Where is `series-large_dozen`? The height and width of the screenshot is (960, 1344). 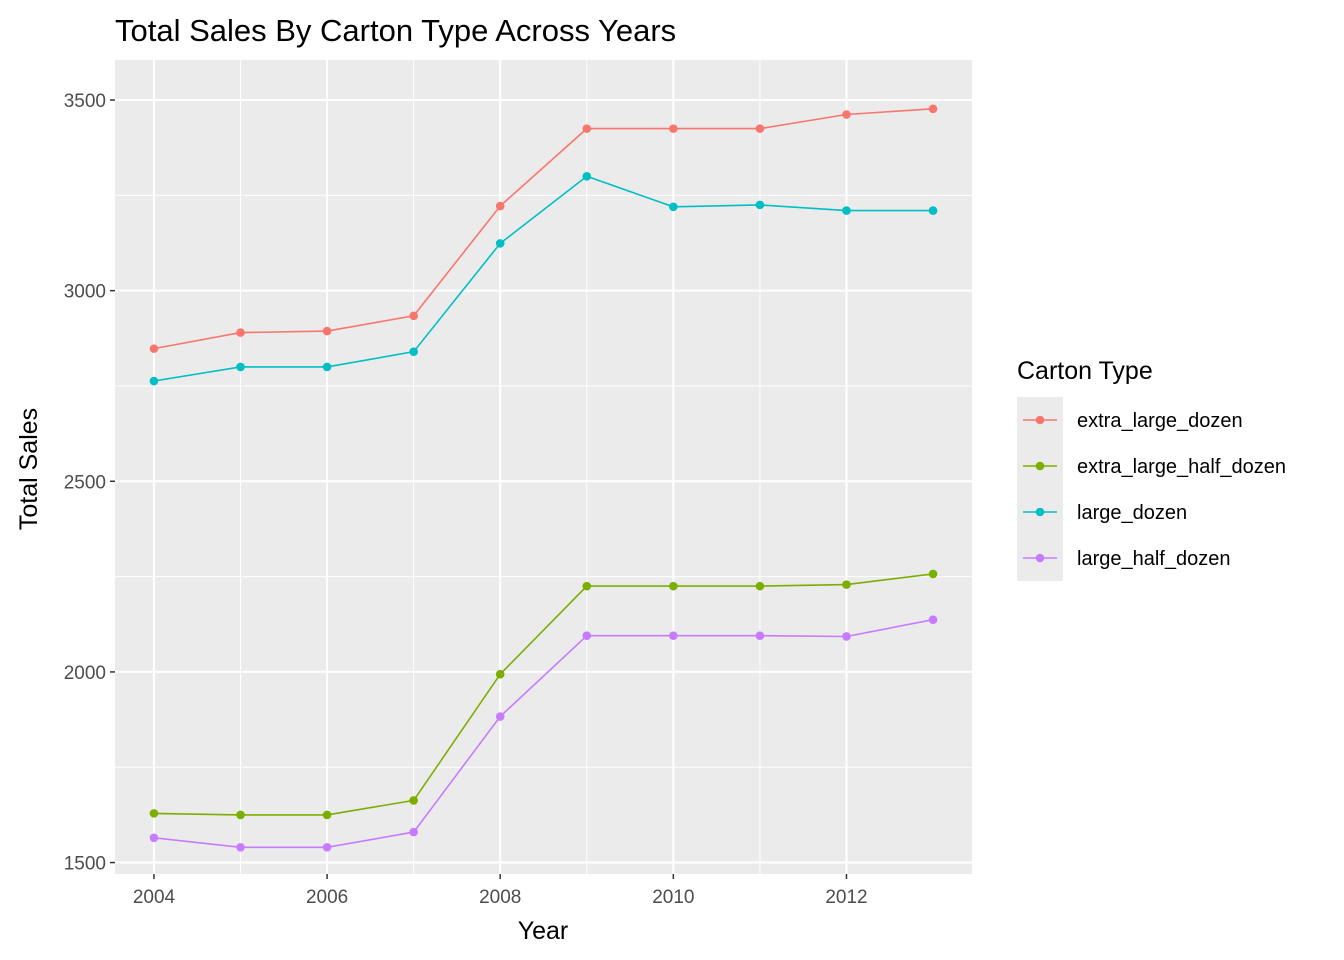
series-large_dozen is located at coordinates (543, 278).